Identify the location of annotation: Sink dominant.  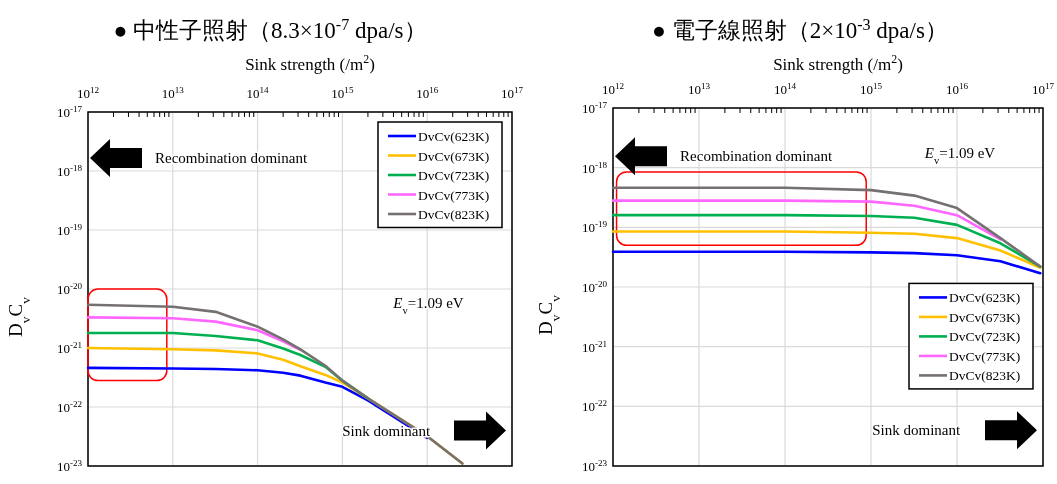
(917, 430).